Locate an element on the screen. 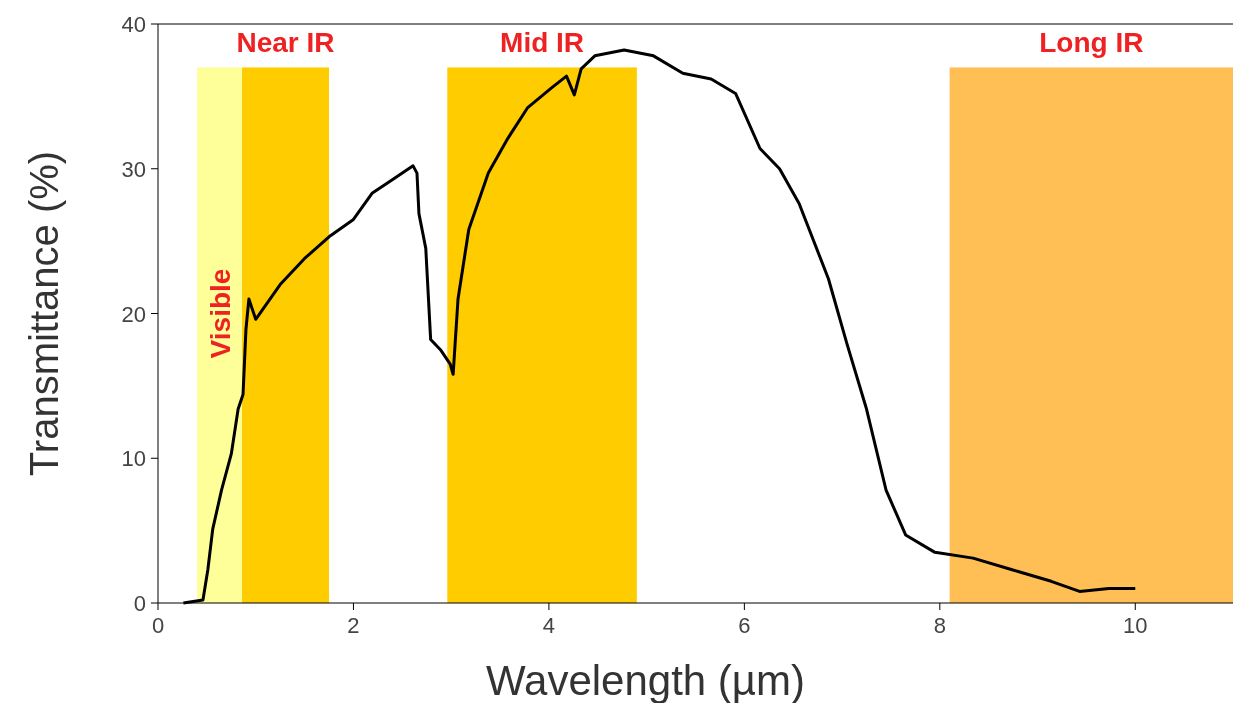 The height and width of the screenshot is (711, 1255). x-tick-label: 4 is located at coordinates (549, 625).